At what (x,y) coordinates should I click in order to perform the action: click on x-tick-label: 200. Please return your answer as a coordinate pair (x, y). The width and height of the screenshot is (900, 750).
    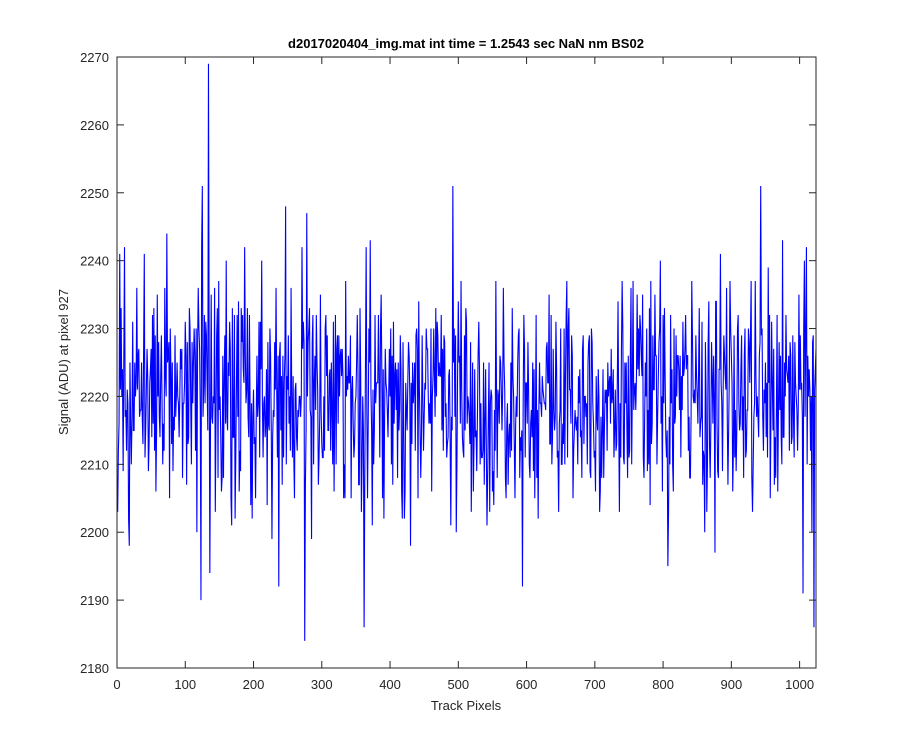
    Looking at the image, I should click on (254, 684).